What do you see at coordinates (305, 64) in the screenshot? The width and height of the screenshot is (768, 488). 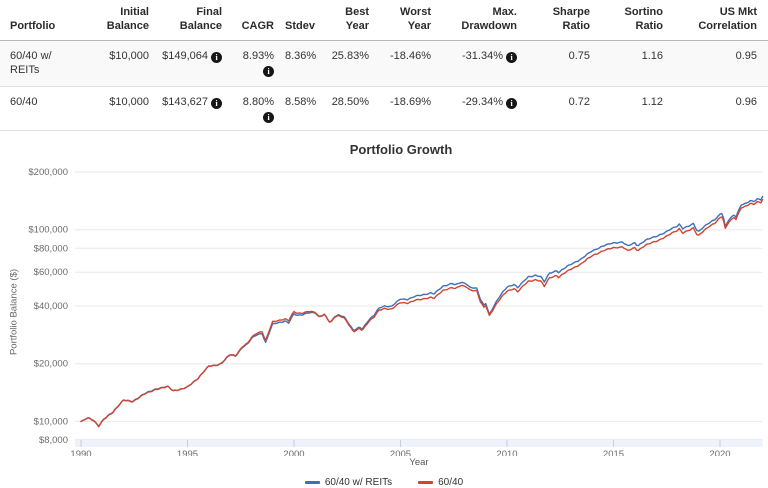 I see `cell-stdev: 8.36%` at bounding box center [305, 64].